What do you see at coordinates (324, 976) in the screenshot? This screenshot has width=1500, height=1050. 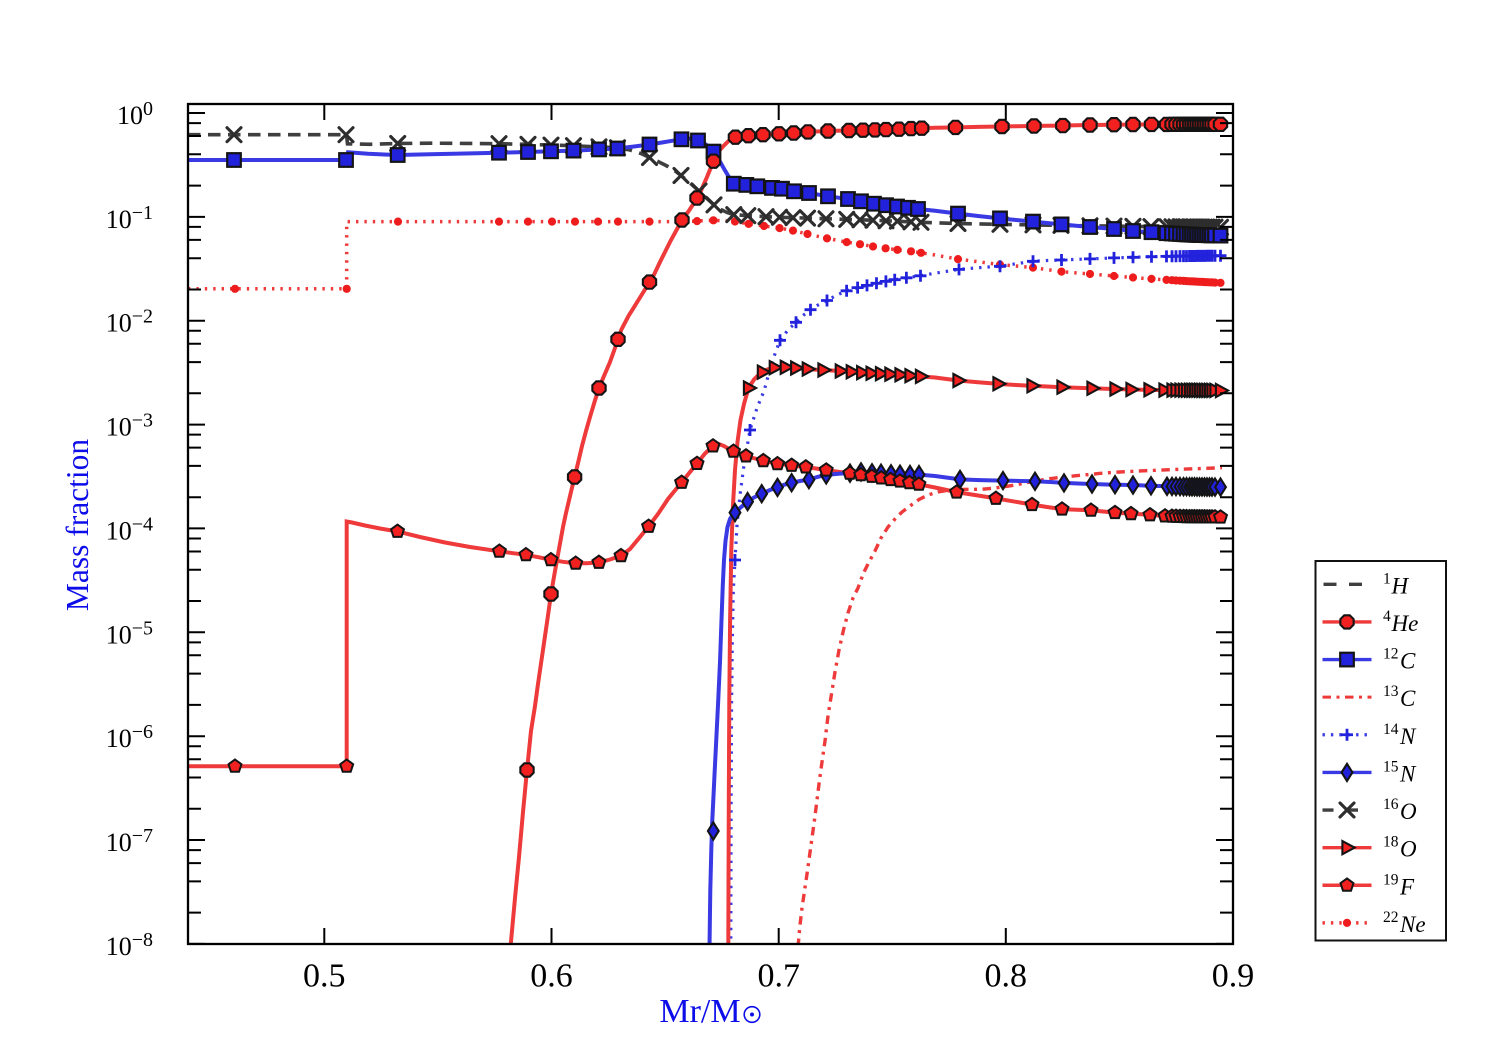 I see `svg-text: 0.5` at bounding box center [324, 976].